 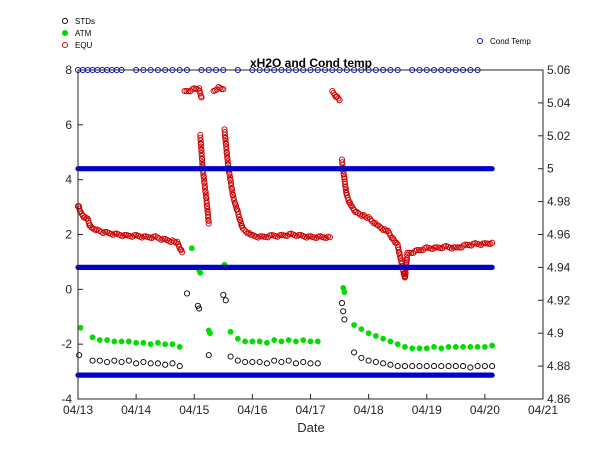 What do you see at coordinates (510, 41) in the screenshot?
I see `legend-label-cond-temp: Cond Temp` at bounding box center [510, 41].